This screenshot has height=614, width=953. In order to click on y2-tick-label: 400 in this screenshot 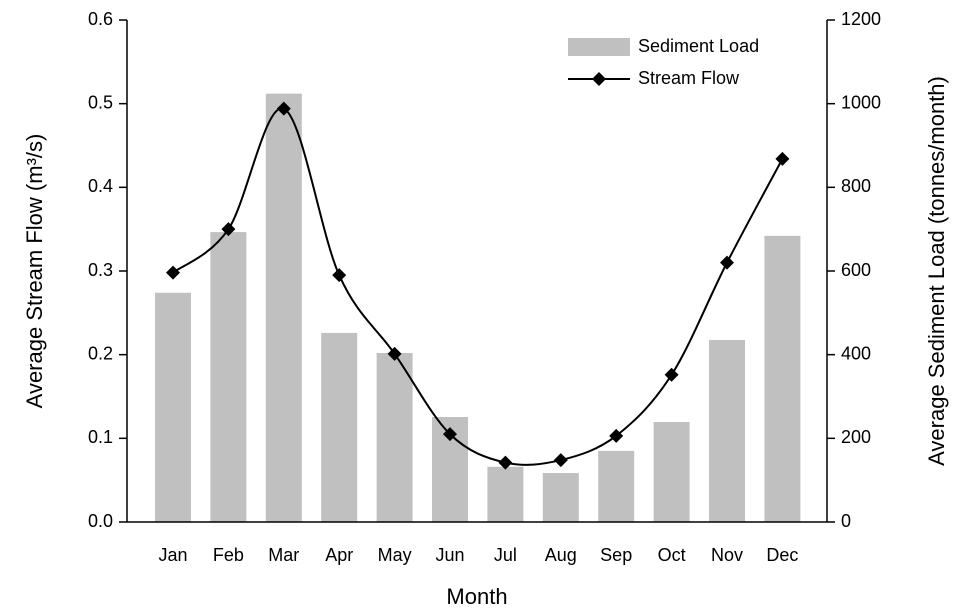, I will do `click(856, 353)`.